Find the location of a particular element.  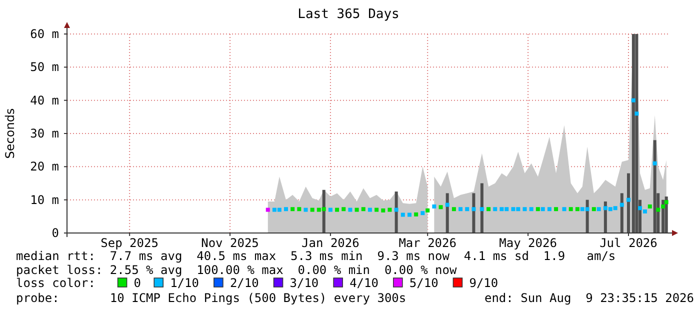

y-tick-label: 30 m is located at coordinates (44, 133).